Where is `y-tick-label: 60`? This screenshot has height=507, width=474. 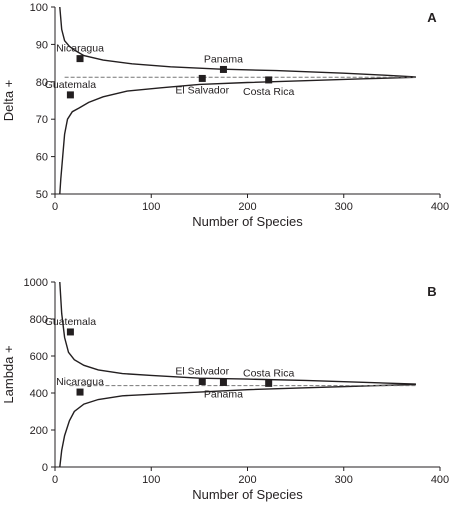
y-tick-label: 60 is located at coordinates (42, 158).